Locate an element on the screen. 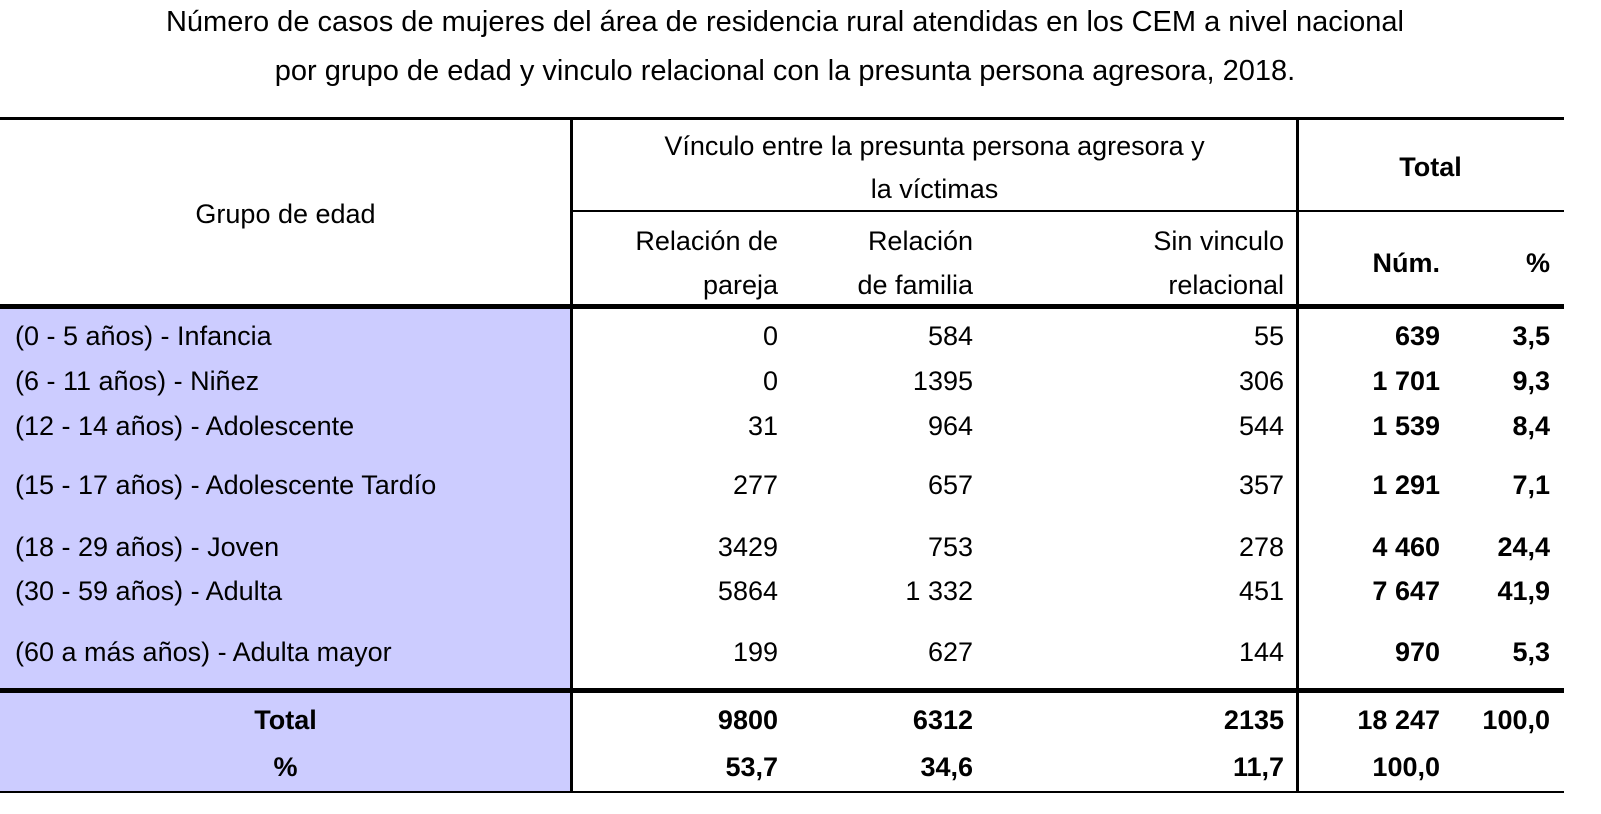  cell-num: 970 is located at coordinates (1417, 652).